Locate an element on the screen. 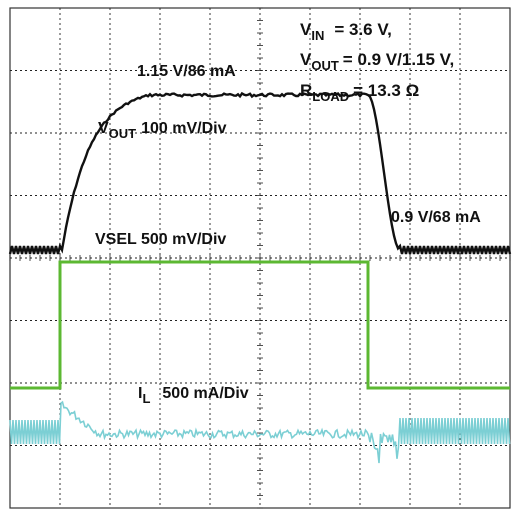  vout-low-label: 0.9 V/68 mA is located at coordinates (436, 217).